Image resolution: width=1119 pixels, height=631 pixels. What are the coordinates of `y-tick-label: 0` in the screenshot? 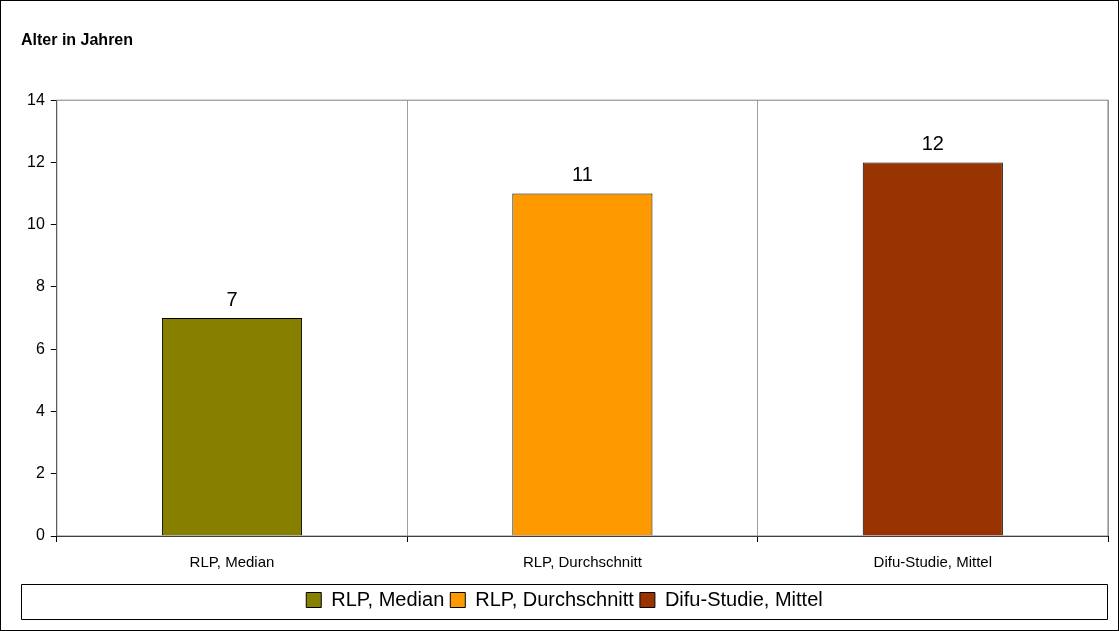 It's located at (40, 535).